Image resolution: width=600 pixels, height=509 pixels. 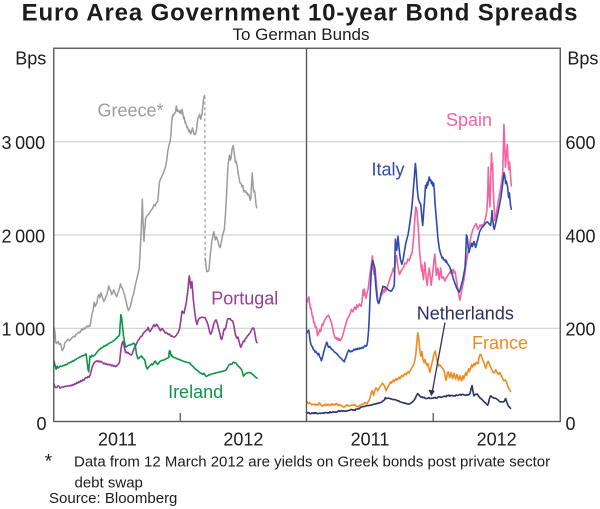 What do you see at coordinates (244, 298) in the screenshot?
I see `svg-text: Portugal` at bounding box center [244, 298].